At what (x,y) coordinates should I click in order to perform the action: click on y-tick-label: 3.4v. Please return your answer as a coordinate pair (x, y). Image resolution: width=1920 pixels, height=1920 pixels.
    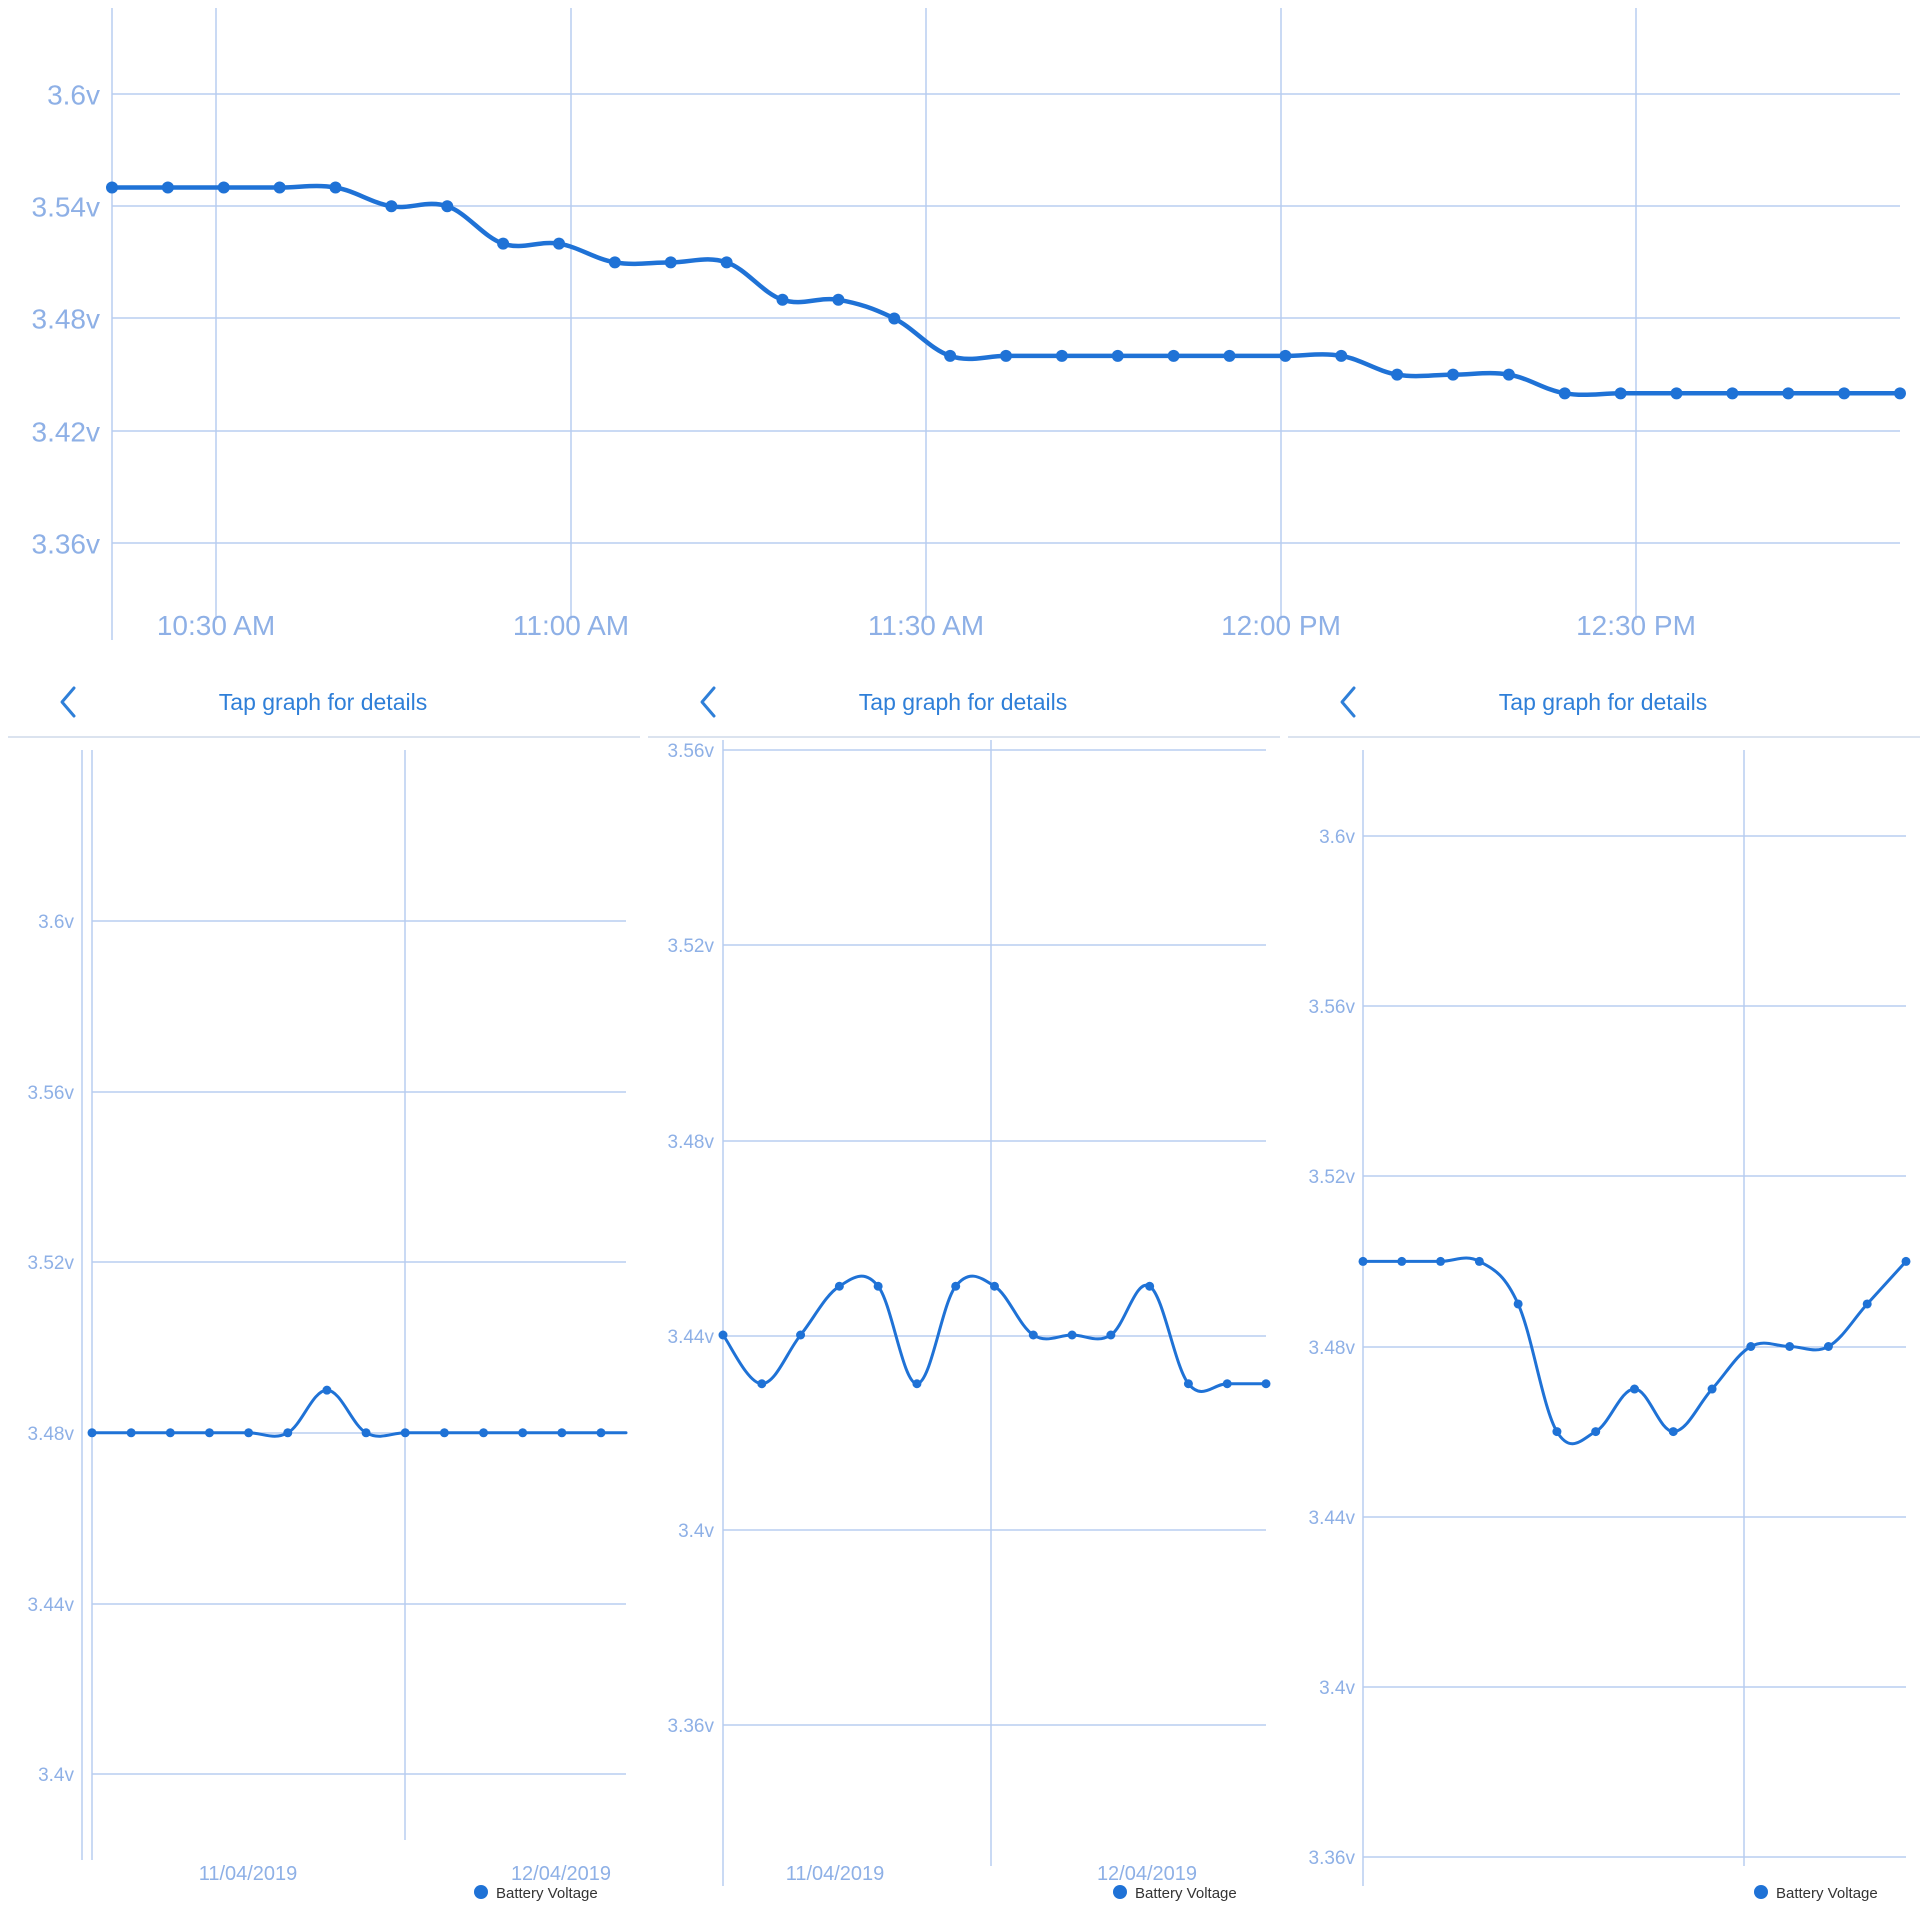
    Looking at the image, I should click on (1337, 1688).